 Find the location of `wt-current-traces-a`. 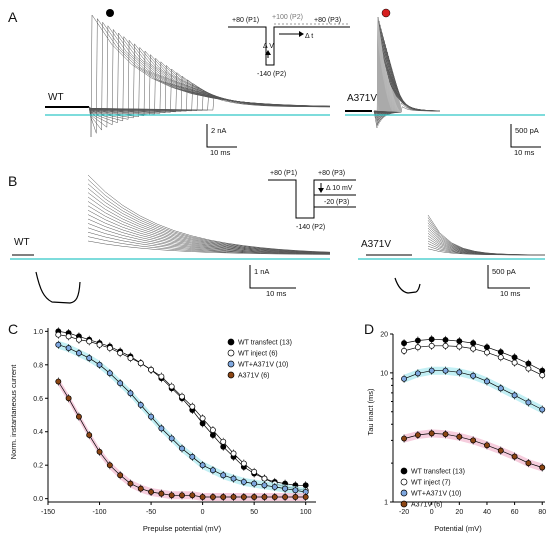

wt-current-traces-a is located at coordinates (188, 76).